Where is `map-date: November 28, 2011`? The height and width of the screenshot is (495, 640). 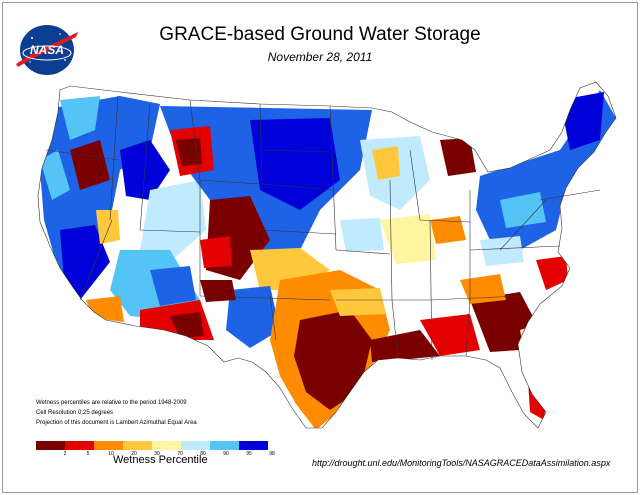
map-date: November 28, 2011 is located at coordinates (320, 57).